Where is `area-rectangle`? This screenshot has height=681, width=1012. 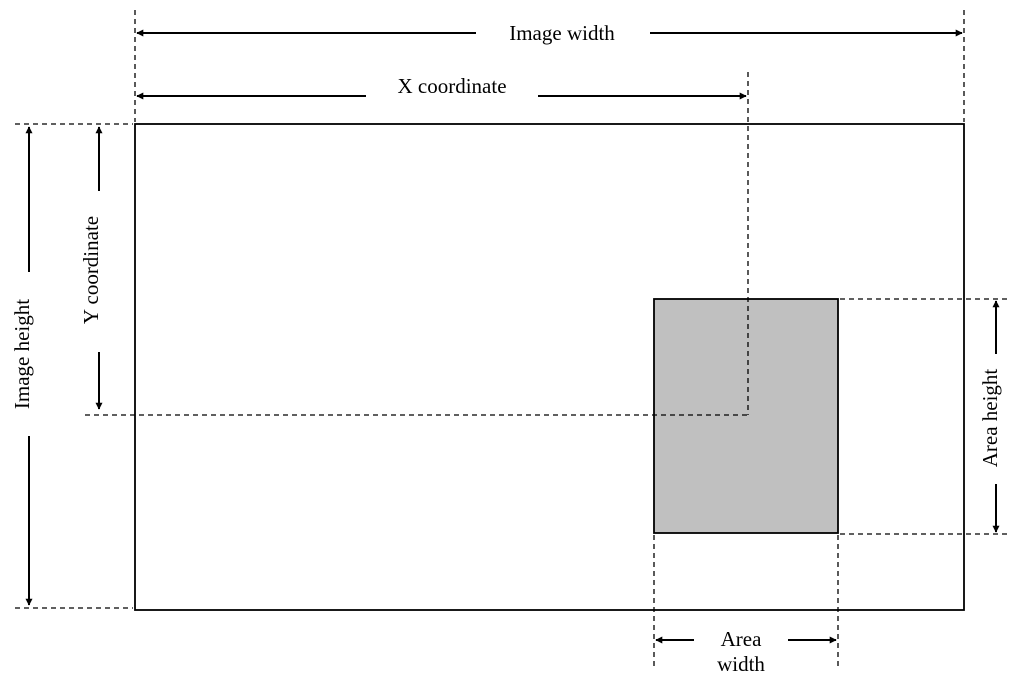 area-rectangle is located at coordinates (746, 416).